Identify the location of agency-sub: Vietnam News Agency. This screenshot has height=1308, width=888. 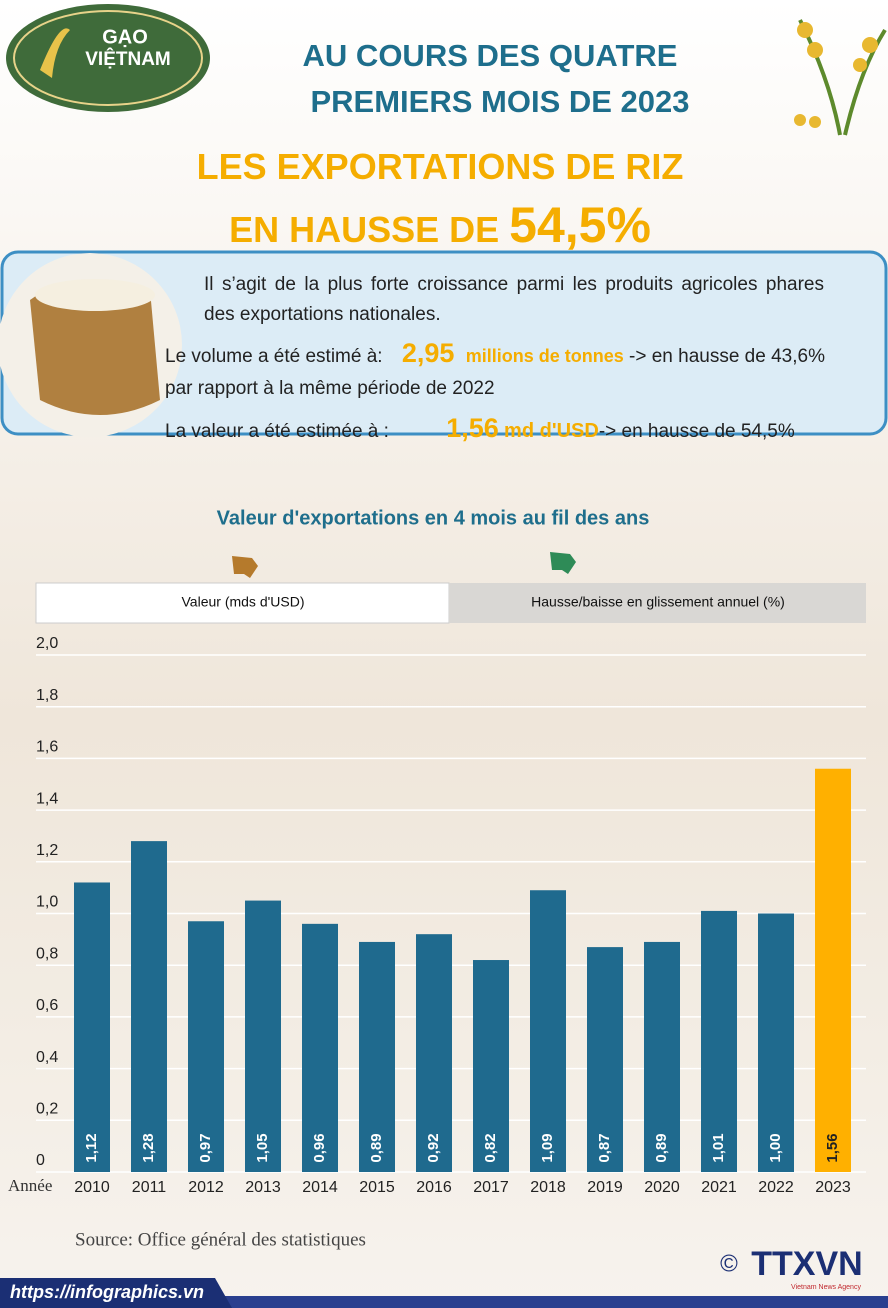
(826, 1287).